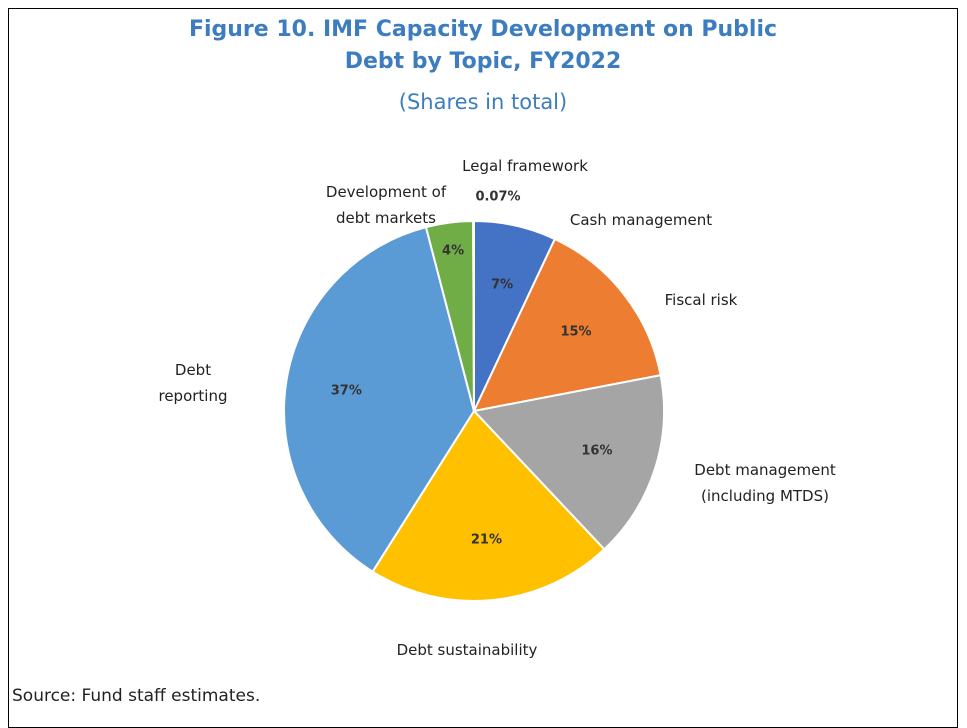 Image resolution: width=967 pixels, height=728 pixels. I want to click on value-label: 37%, so click(346, 391).